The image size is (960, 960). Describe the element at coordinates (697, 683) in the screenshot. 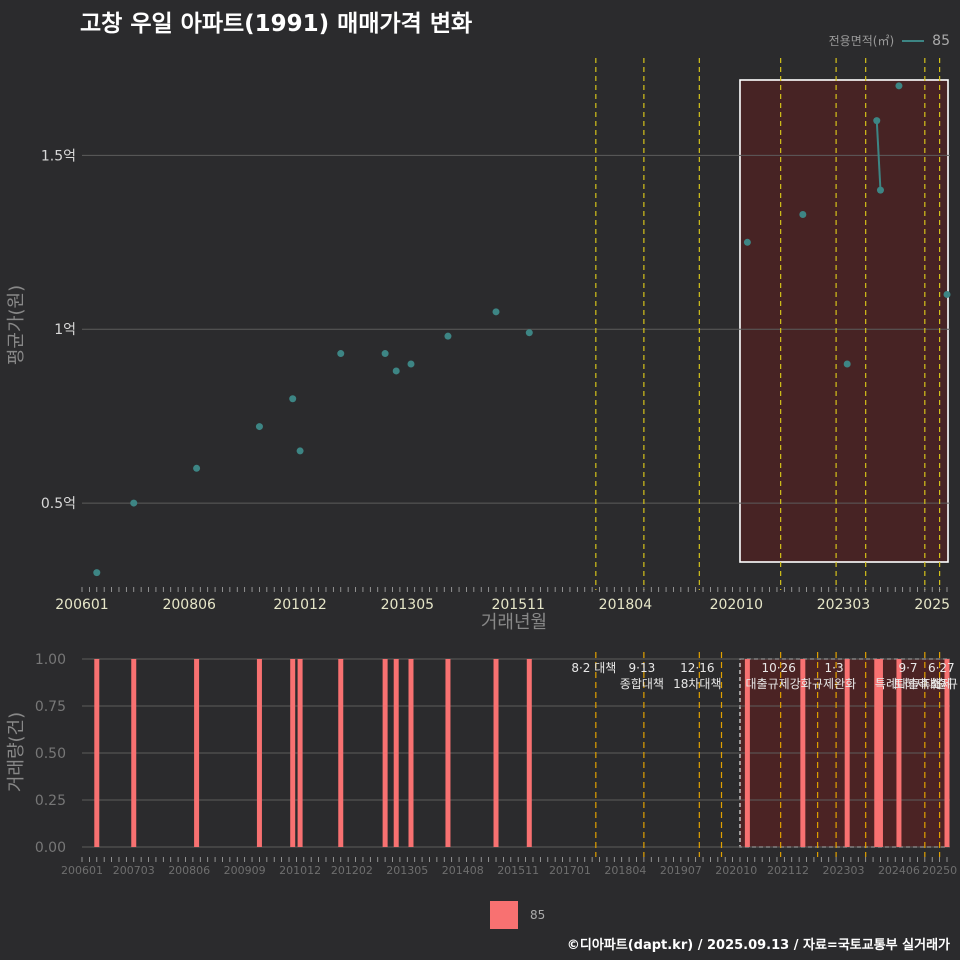

I see `policy-label: 18차대책` at that location.